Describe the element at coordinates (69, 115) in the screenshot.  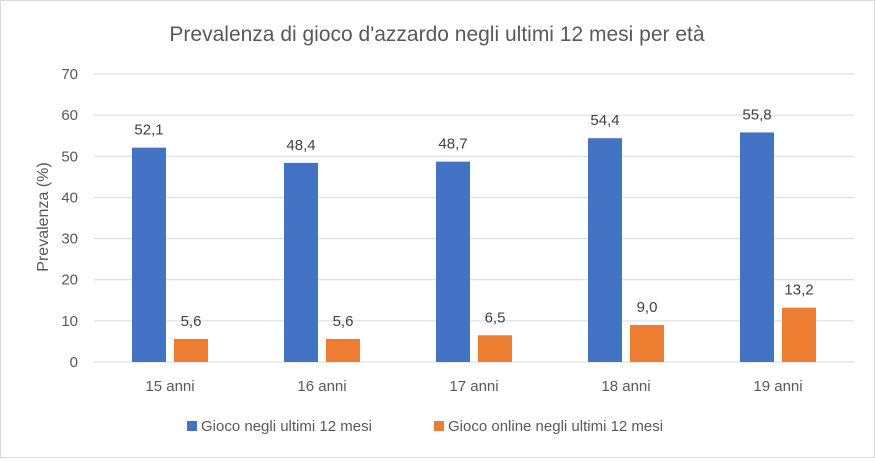
I see `y-tick-label: 60` at that location.